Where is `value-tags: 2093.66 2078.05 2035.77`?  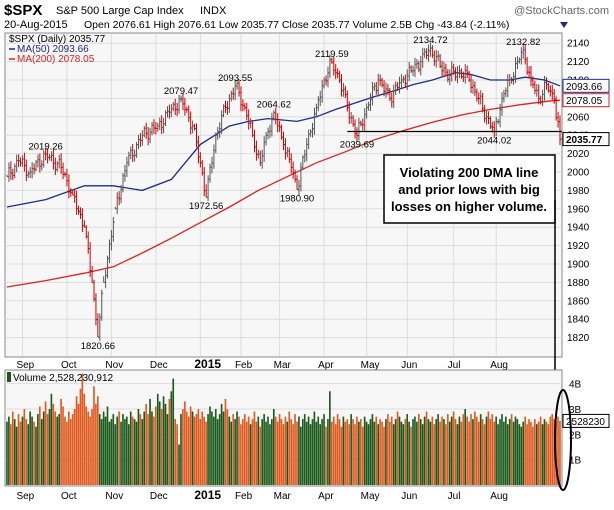
value-tags: 2093.66 2078.05 2035.77 is located at coordinates (586, 112).